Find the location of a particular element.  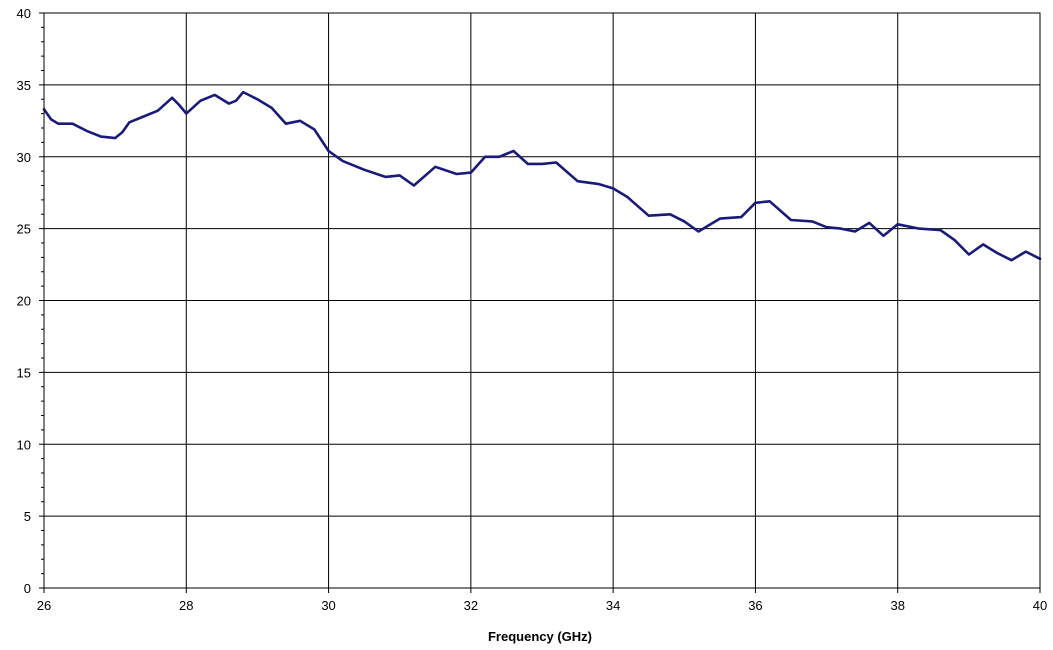

y-tick-label: 0 is located at coordinates (27, 588).